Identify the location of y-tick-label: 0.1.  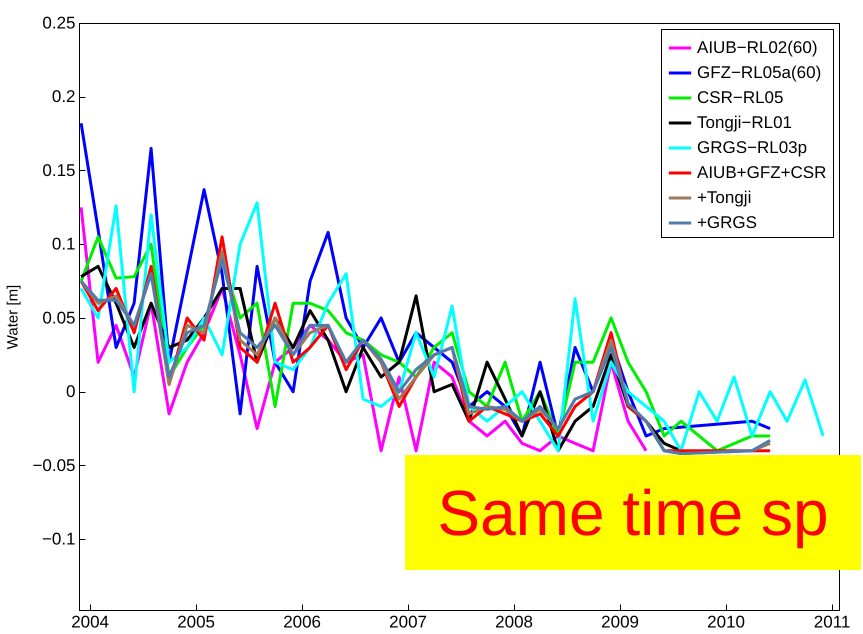
(64, 244).